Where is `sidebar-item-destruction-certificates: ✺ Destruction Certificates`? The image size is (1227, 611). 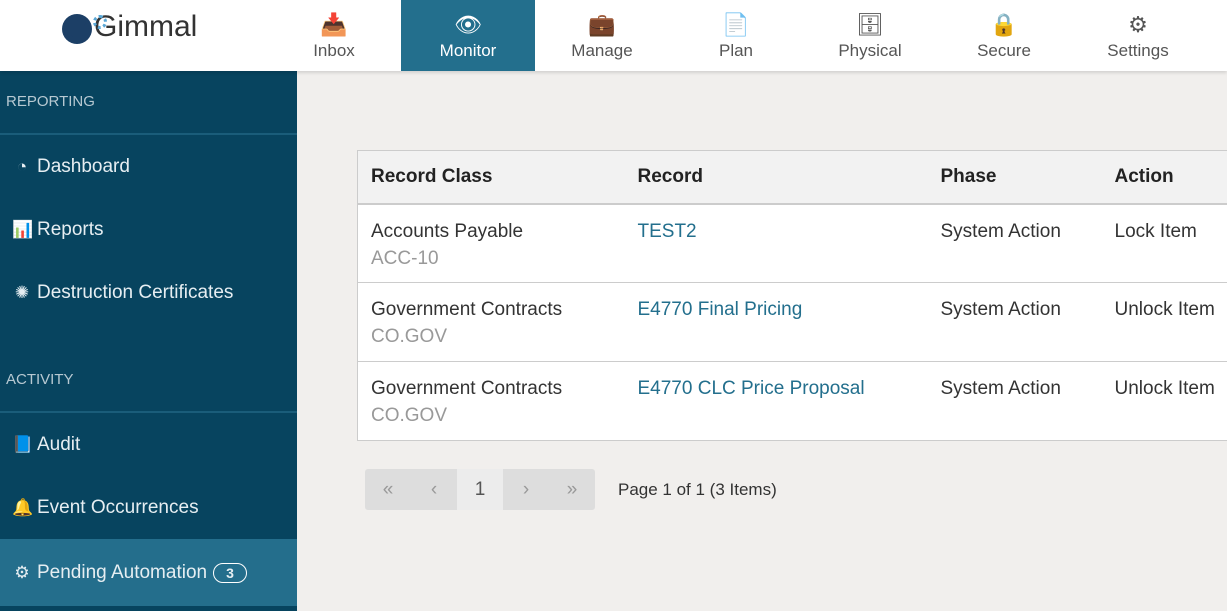
sidebar-item-destruction-certificates: ✺ Destruction Certificates is located at coordinates (148, 292).